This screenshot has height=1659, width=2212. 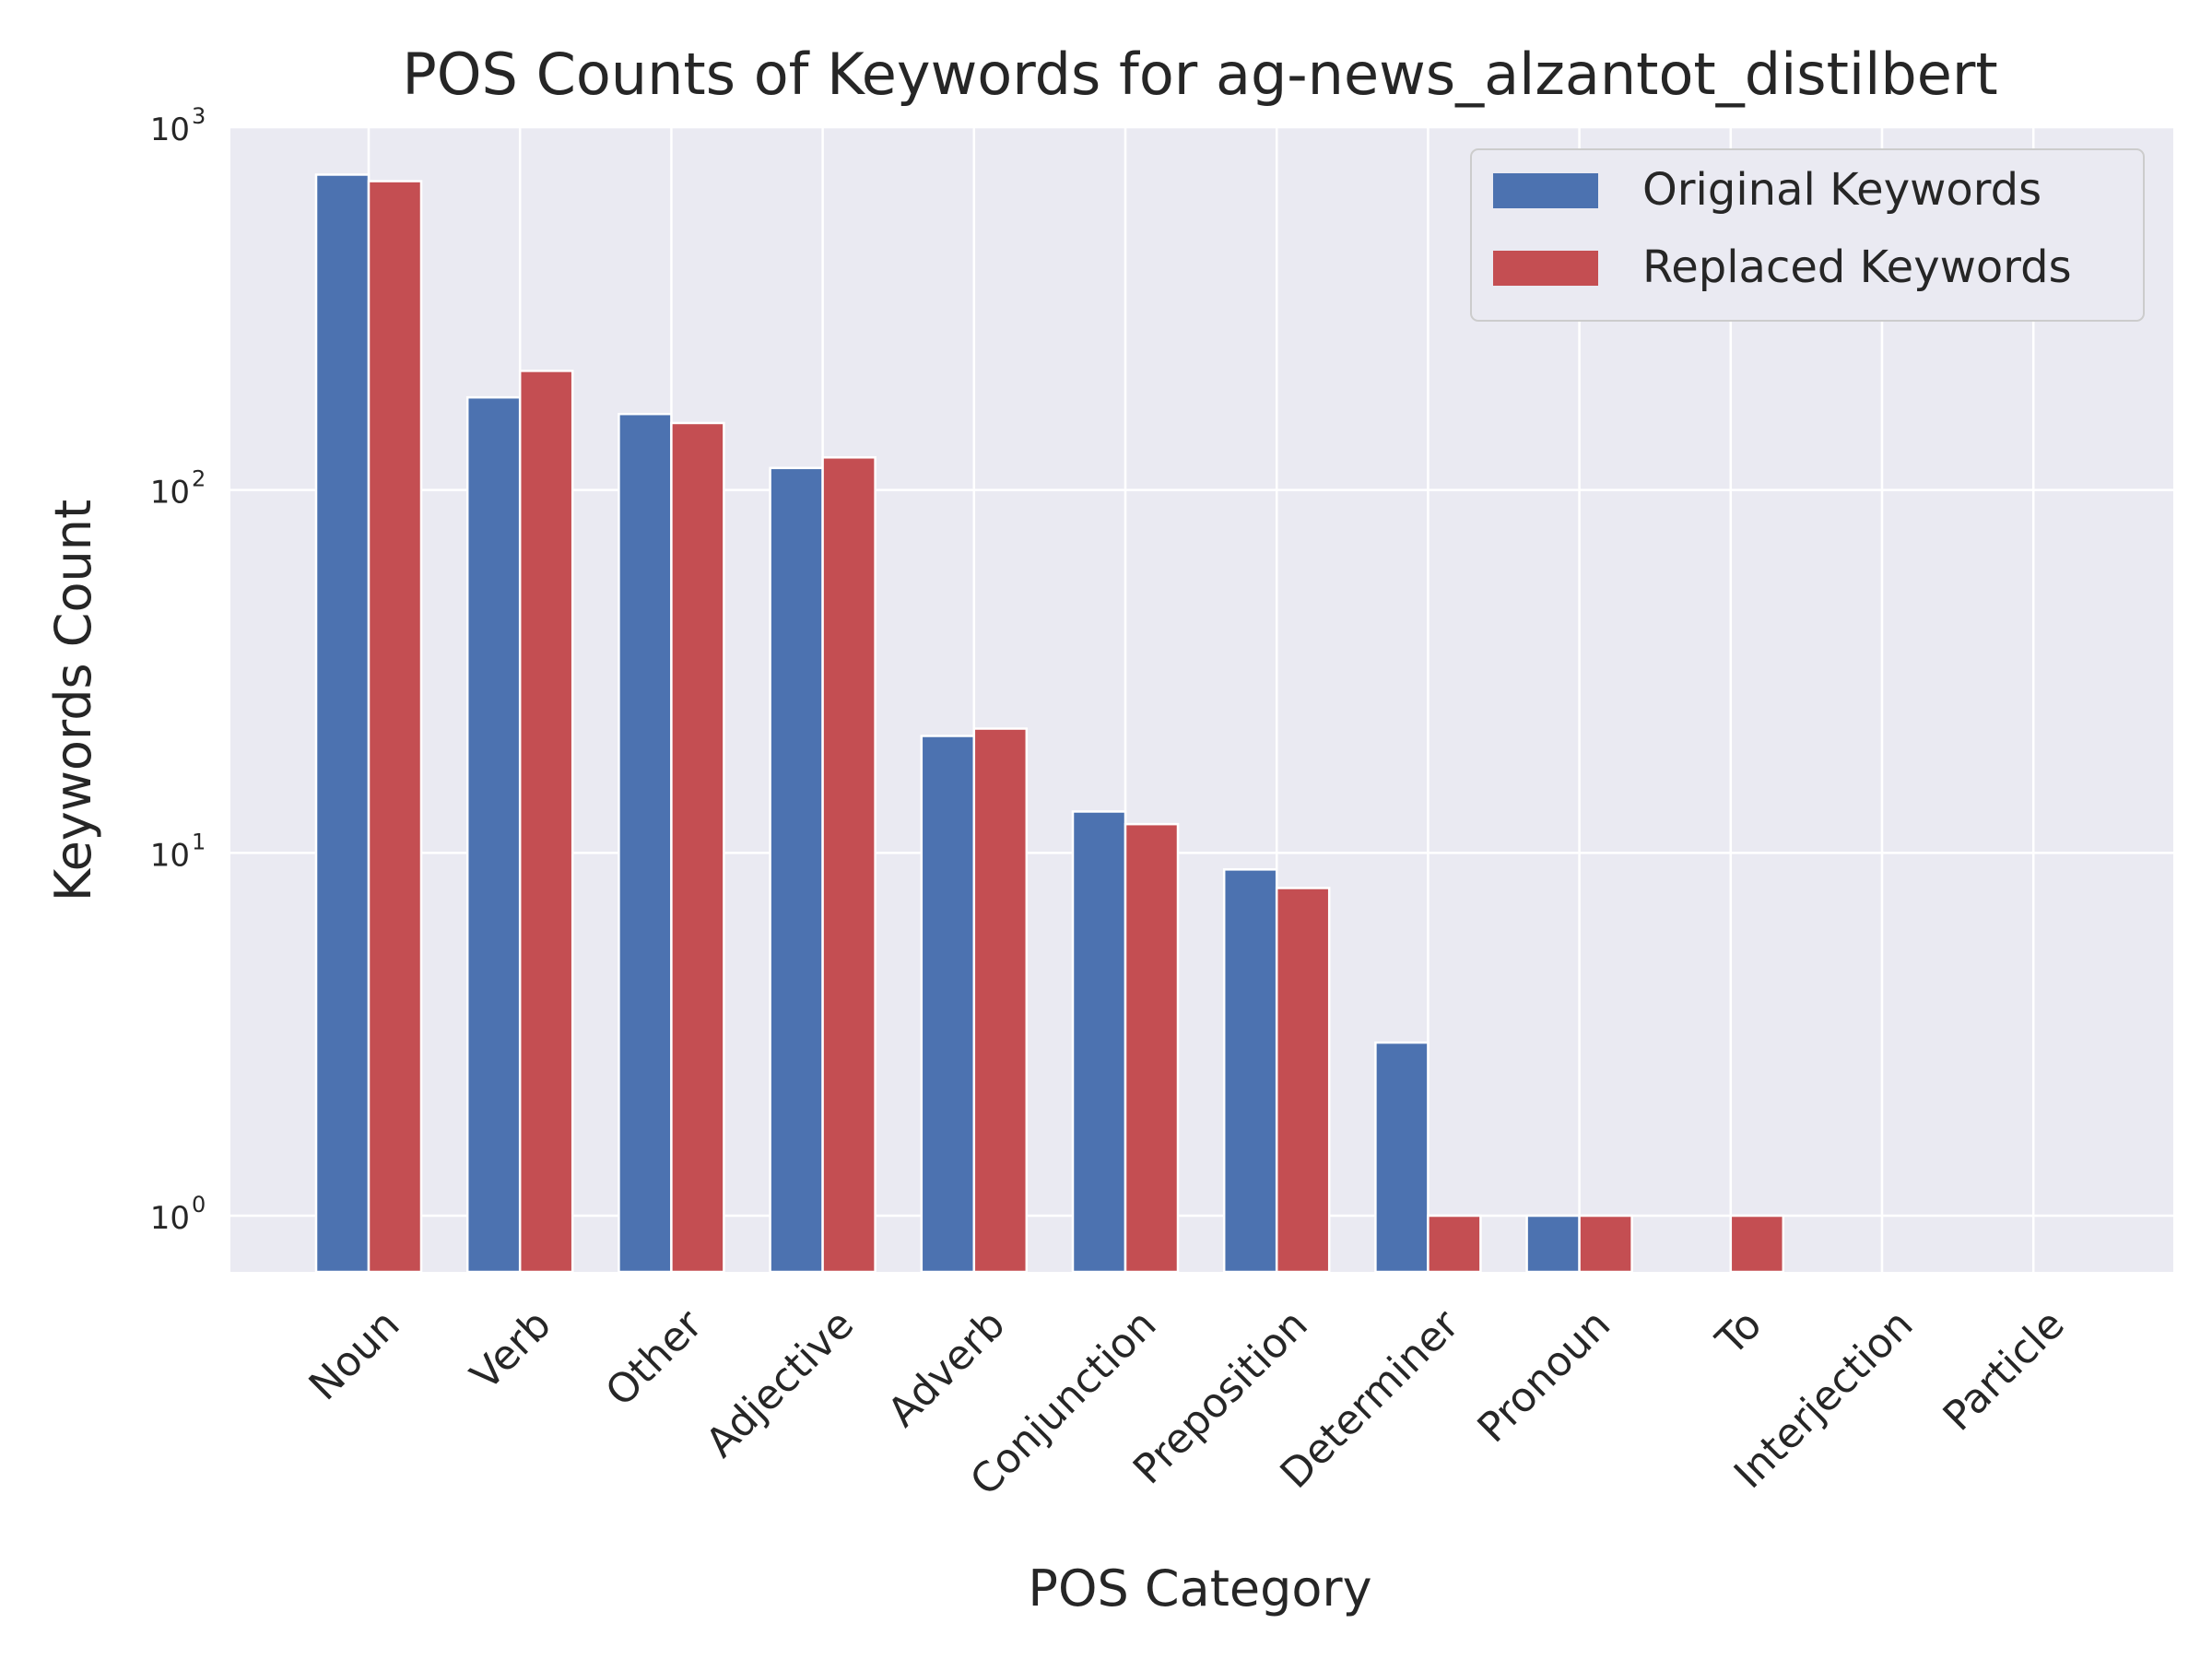 What do you see at coordinates (1605, 1244) in the screenshot?
I see `bar-pronoun-replaced` at bounding box center [1605, 1244].